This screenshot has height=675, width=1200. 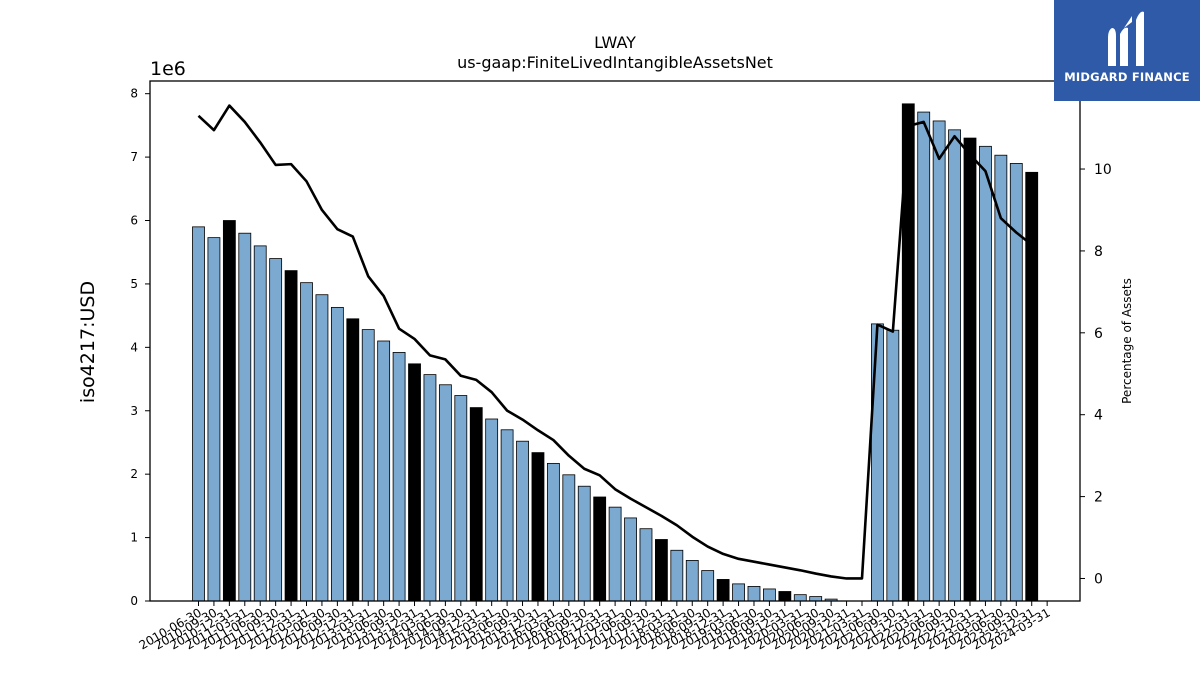 I want to click on logo-text: MIDGARD FINANCE, so click(x=1127, y=77).